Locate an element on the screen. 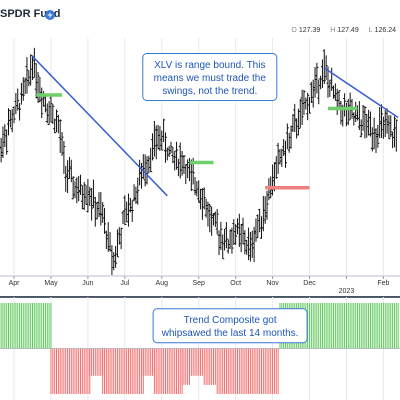 This screenshot has width=400, height=400. info-icon: + is located at coordinates (50, 15).